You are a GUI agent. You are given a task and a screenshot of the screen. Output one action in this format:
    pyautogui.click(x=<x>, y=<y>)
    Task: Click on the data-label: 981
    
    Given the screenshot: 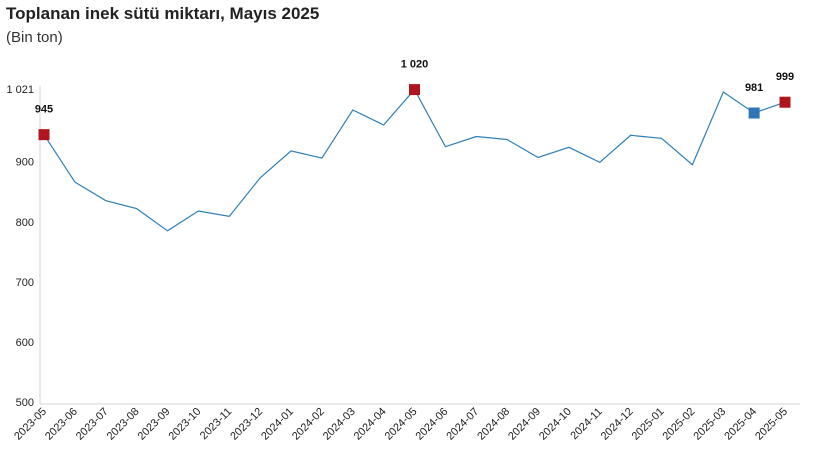 What is the action you would take?
    pyautogui.click(x=754, y=88)
    